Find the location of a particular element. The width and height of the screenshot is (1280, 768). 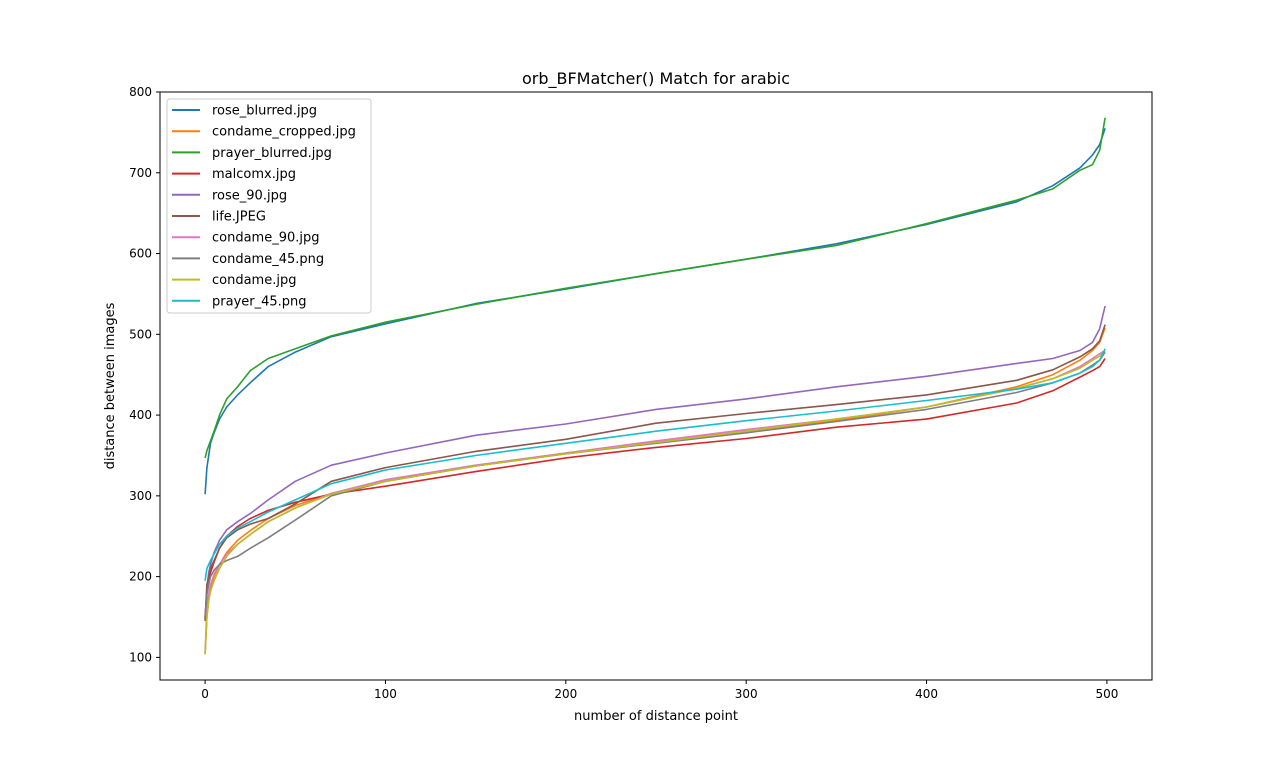

y-tick-label-1: 200 is located at coordinates (140, 577).